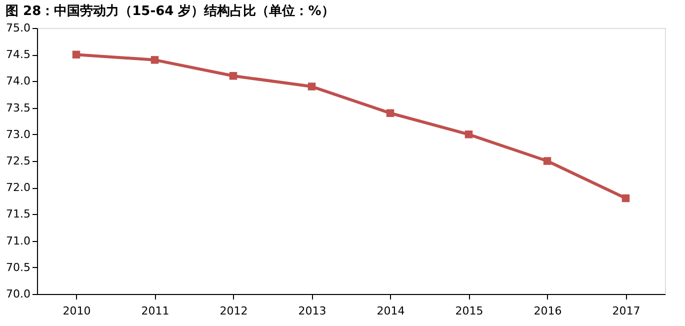 The image size is (685, 326). I want to click on y-tick-label: 70.5, so click(18, 267).